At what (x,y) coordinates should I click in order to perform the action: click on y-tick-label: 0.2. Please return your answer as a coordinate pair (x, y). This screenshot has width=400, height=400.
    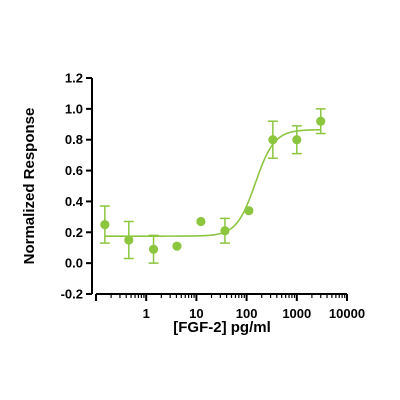
    Looking at the image, I should click on (74, 232).